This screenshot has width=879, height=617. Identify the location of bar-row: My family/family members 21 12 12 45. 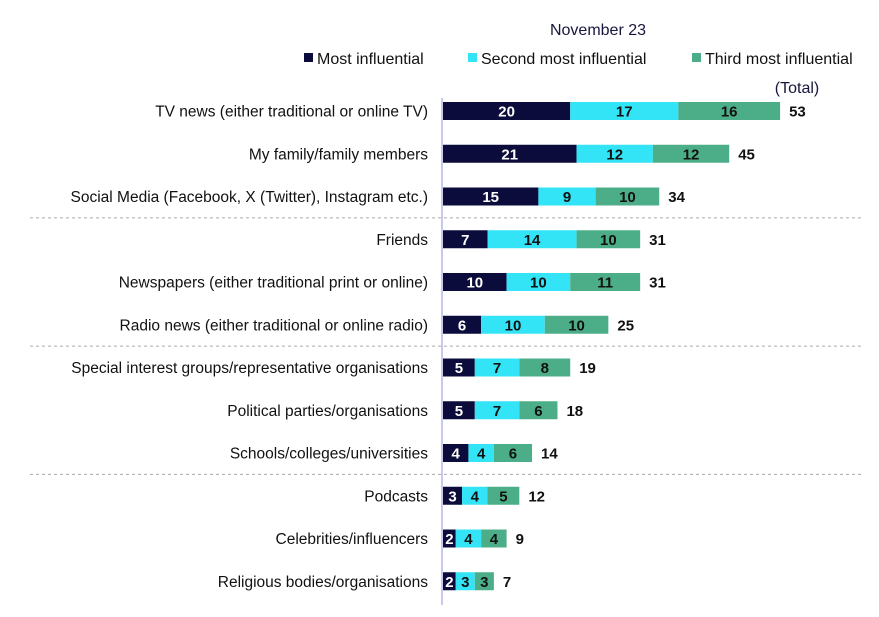
(502, 153).